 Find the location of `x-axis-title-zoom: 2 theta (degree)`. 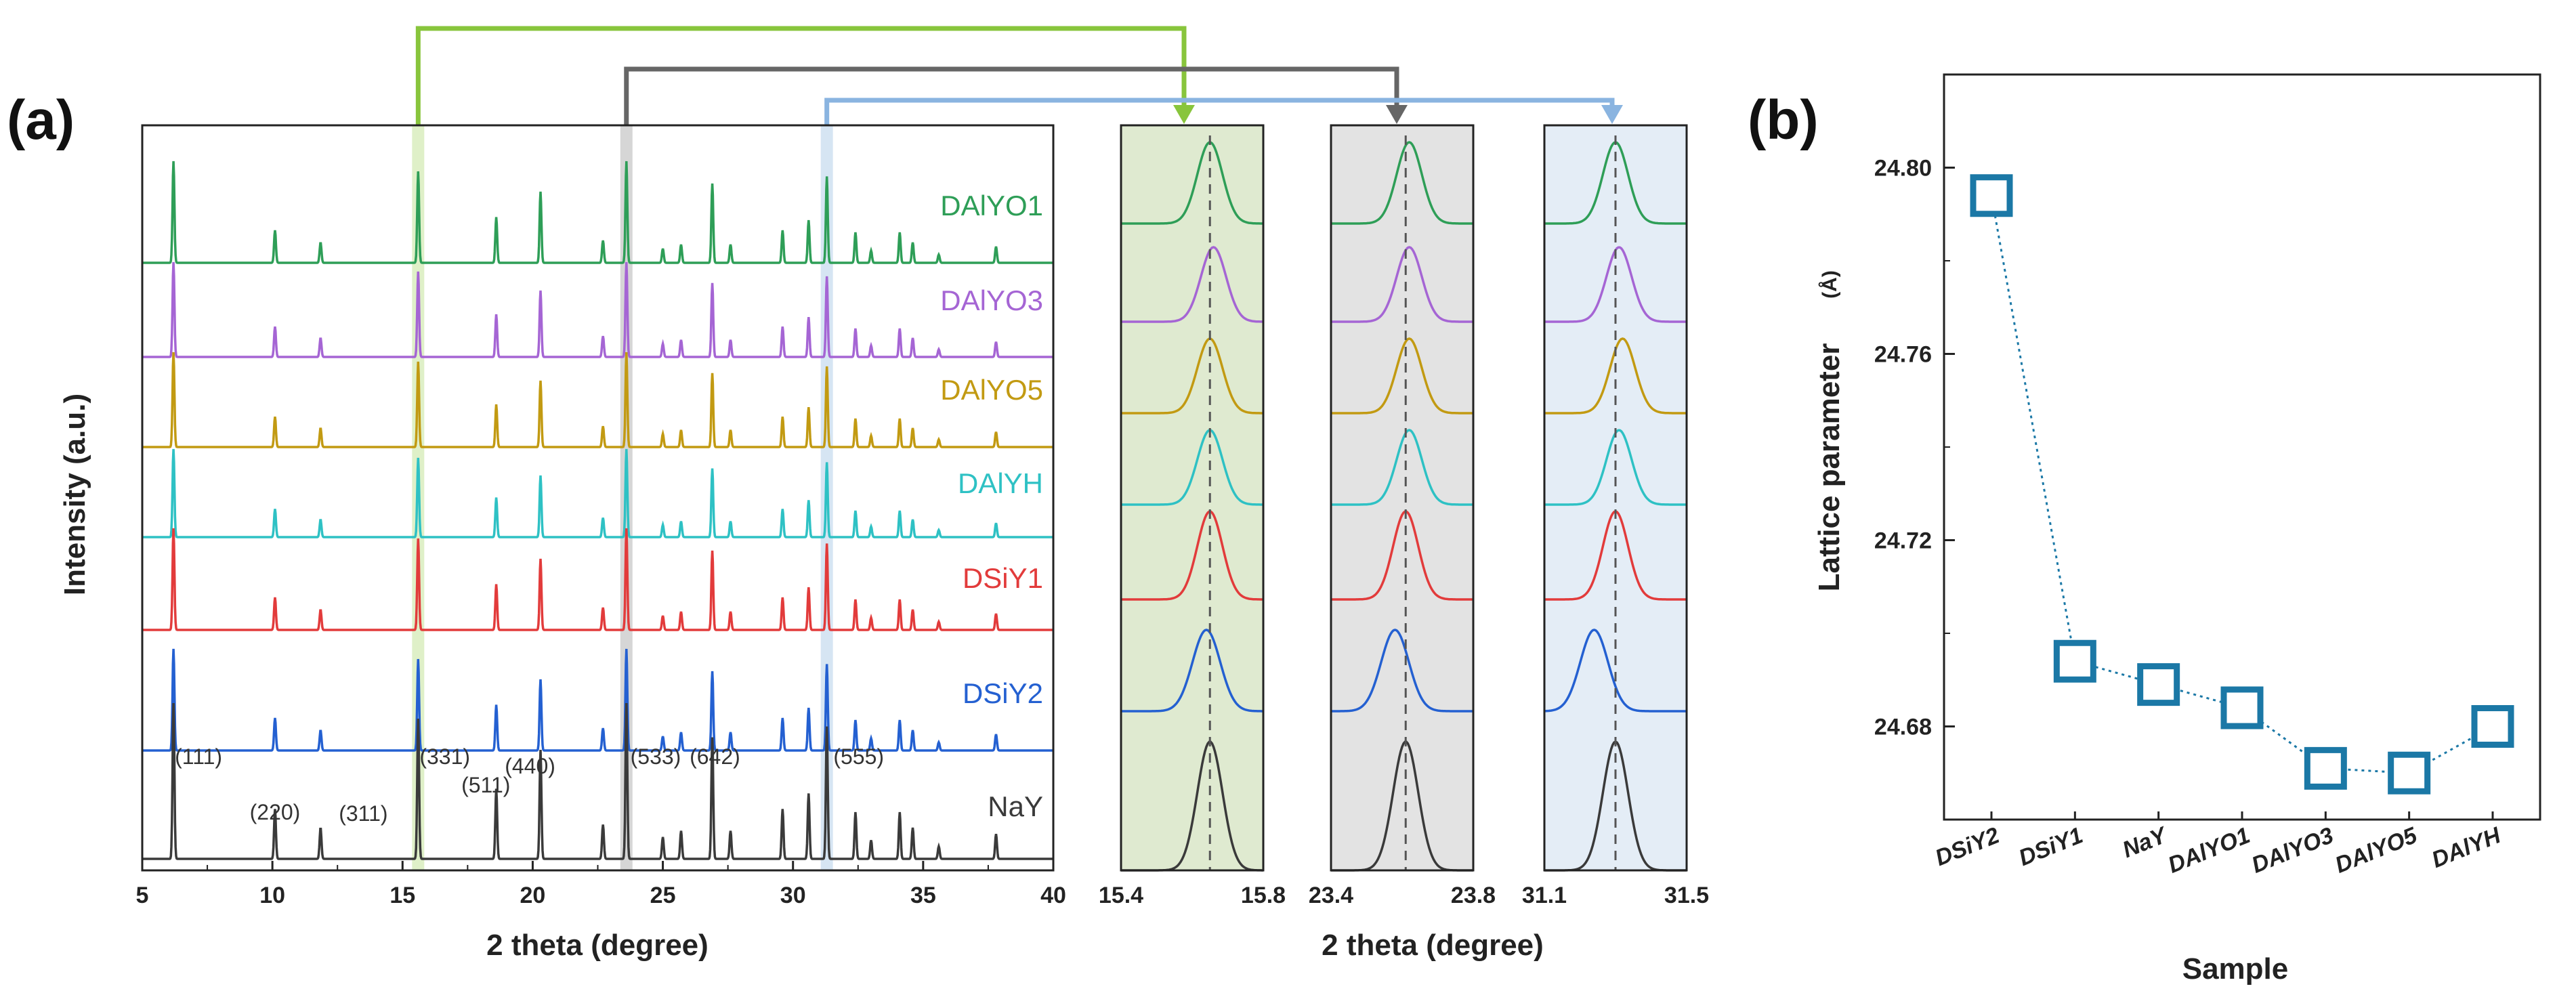

x-axis-title-zoom: 2 theta (degree) is located at coordinates (1433, 945).